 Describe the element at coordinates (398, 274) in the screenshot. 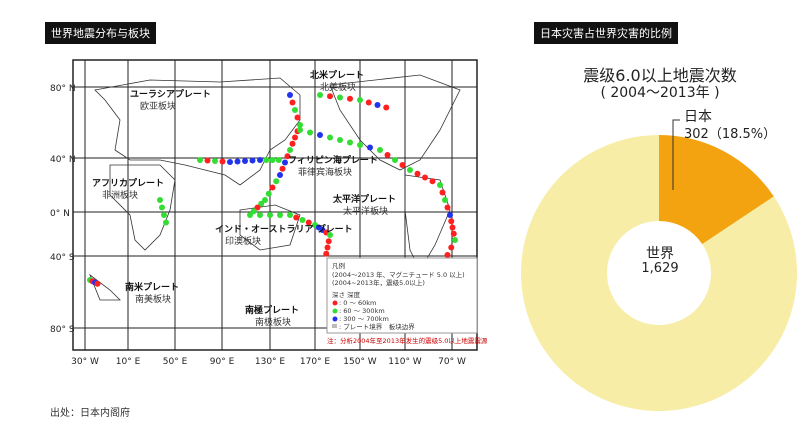

I see `legend-text: (2004～2013 年、マグニチュード 5.0 以上)` at that location.